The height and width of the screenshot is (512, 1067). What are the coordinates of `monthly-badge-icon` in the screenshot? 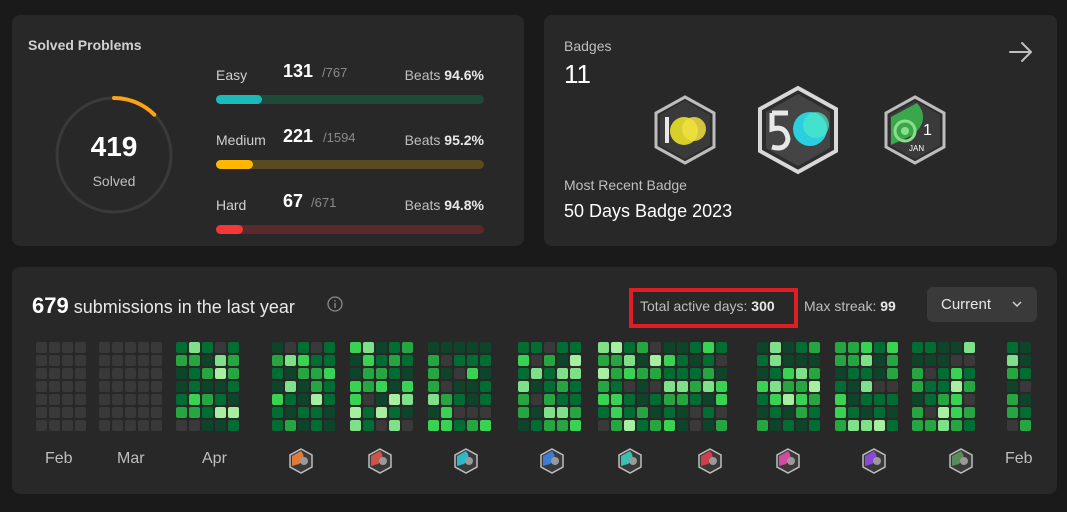 It's located at (874, 461).